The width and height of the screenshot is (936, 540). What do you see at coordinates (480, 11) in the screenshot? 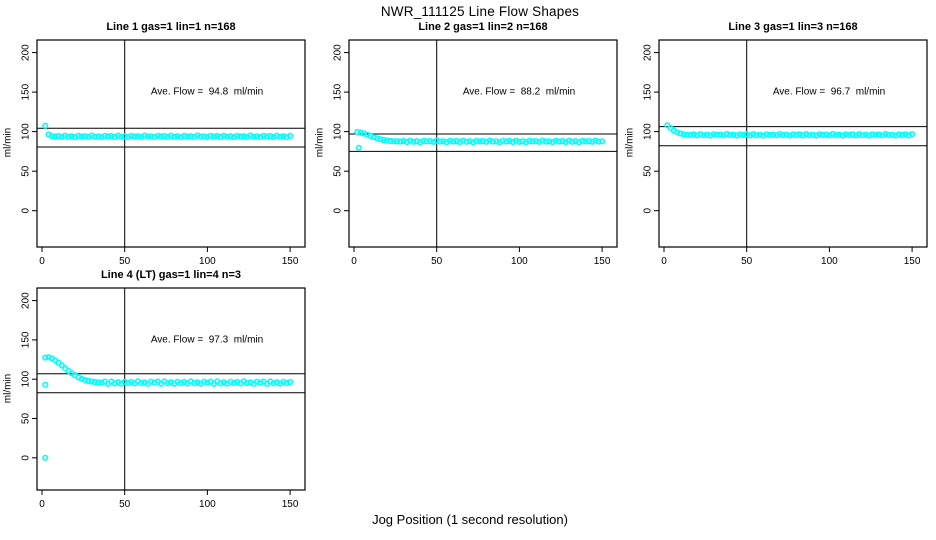
I see `figure-title: NWR_111125 Line Flow Shapes` at bounding box center [480, 11].